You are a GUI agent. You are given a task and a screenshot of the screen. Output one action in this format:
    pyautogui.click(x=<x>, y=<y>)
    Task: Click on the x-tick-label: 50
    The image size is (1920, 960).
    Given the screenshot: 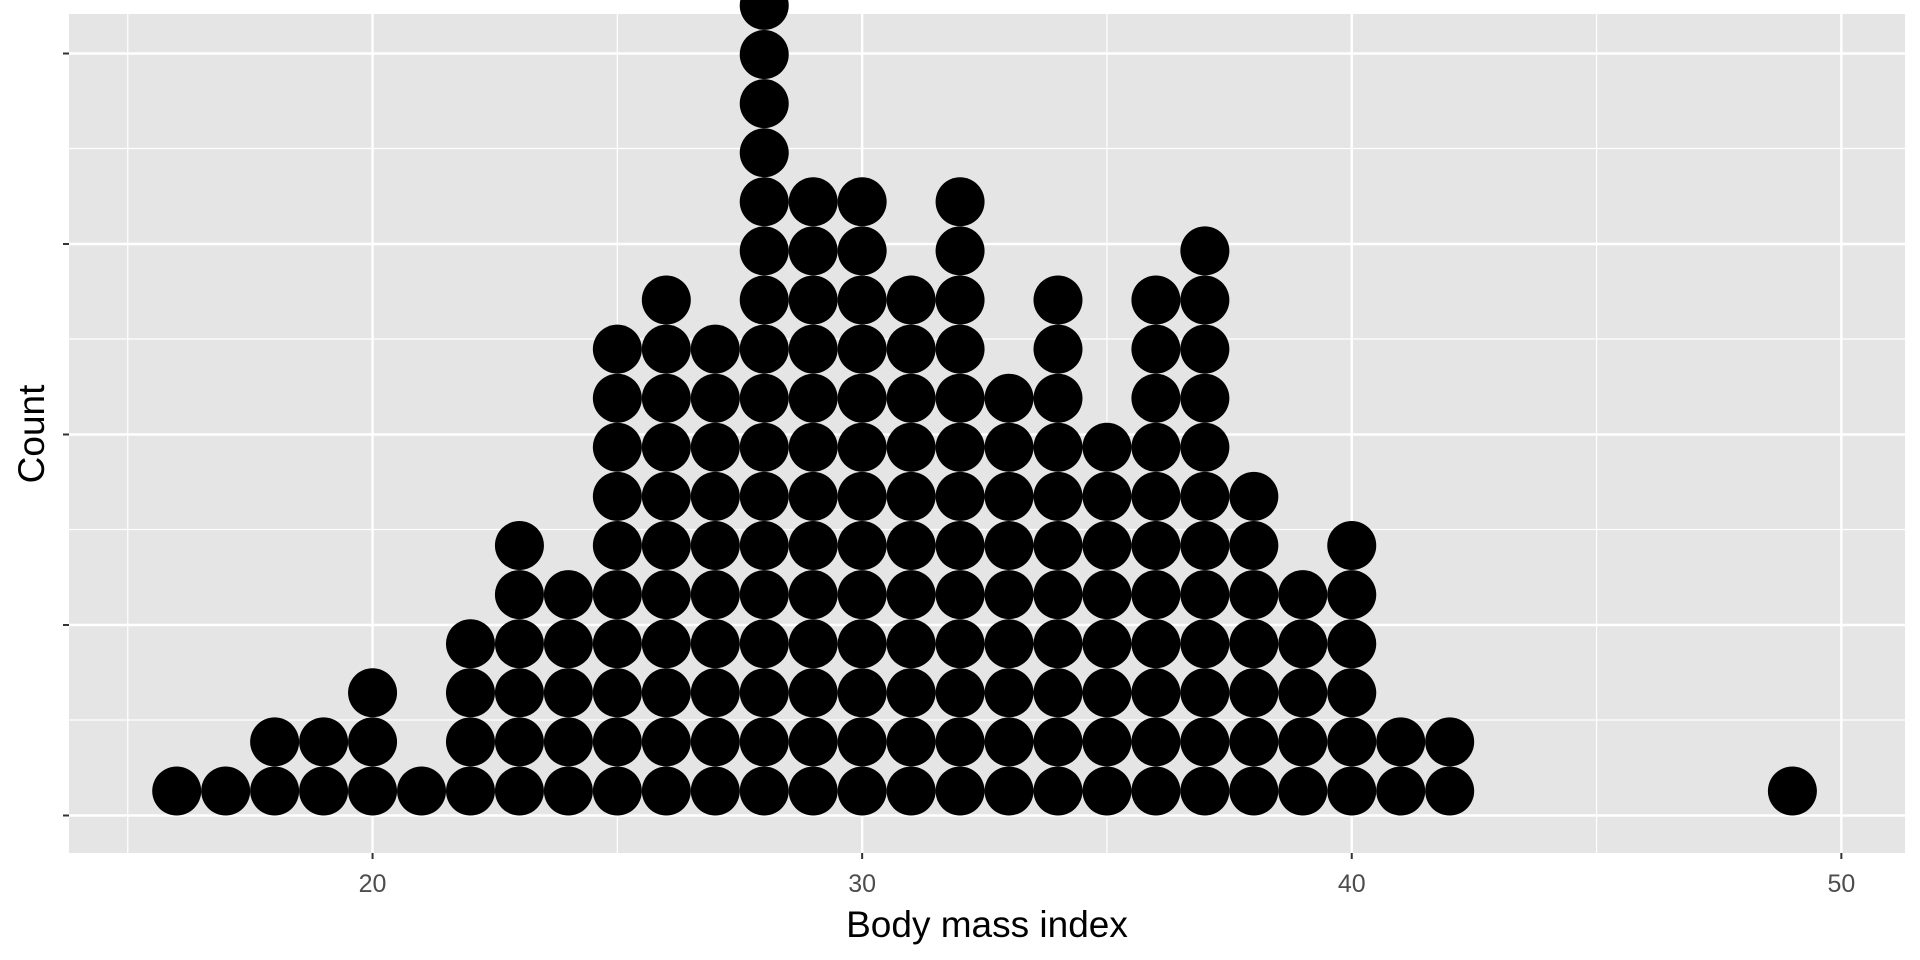 What is the action you would take?
    pyautogui.click(x=1841, y=884)
    